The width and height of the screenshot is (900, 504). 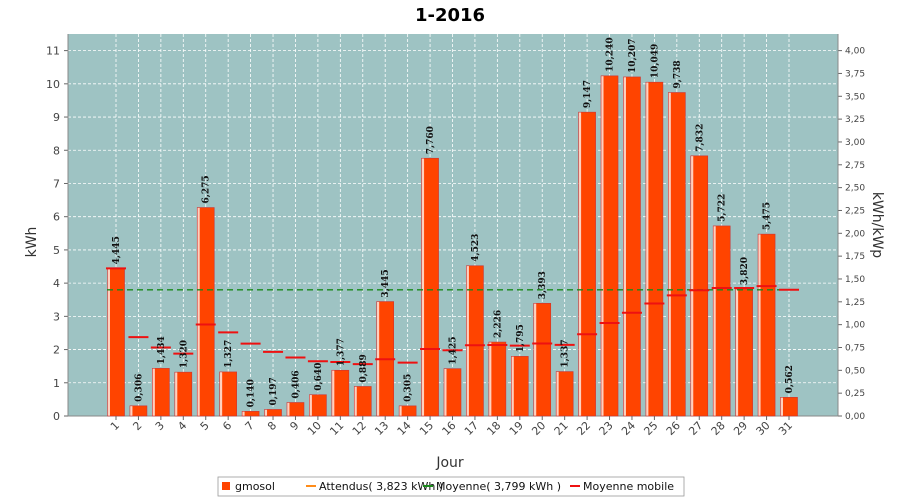 What do you see at coordinates (877, 225) in the screenshot?
I see `y2-axis-title: kWh/kWp` at bounding box center [877, 225].